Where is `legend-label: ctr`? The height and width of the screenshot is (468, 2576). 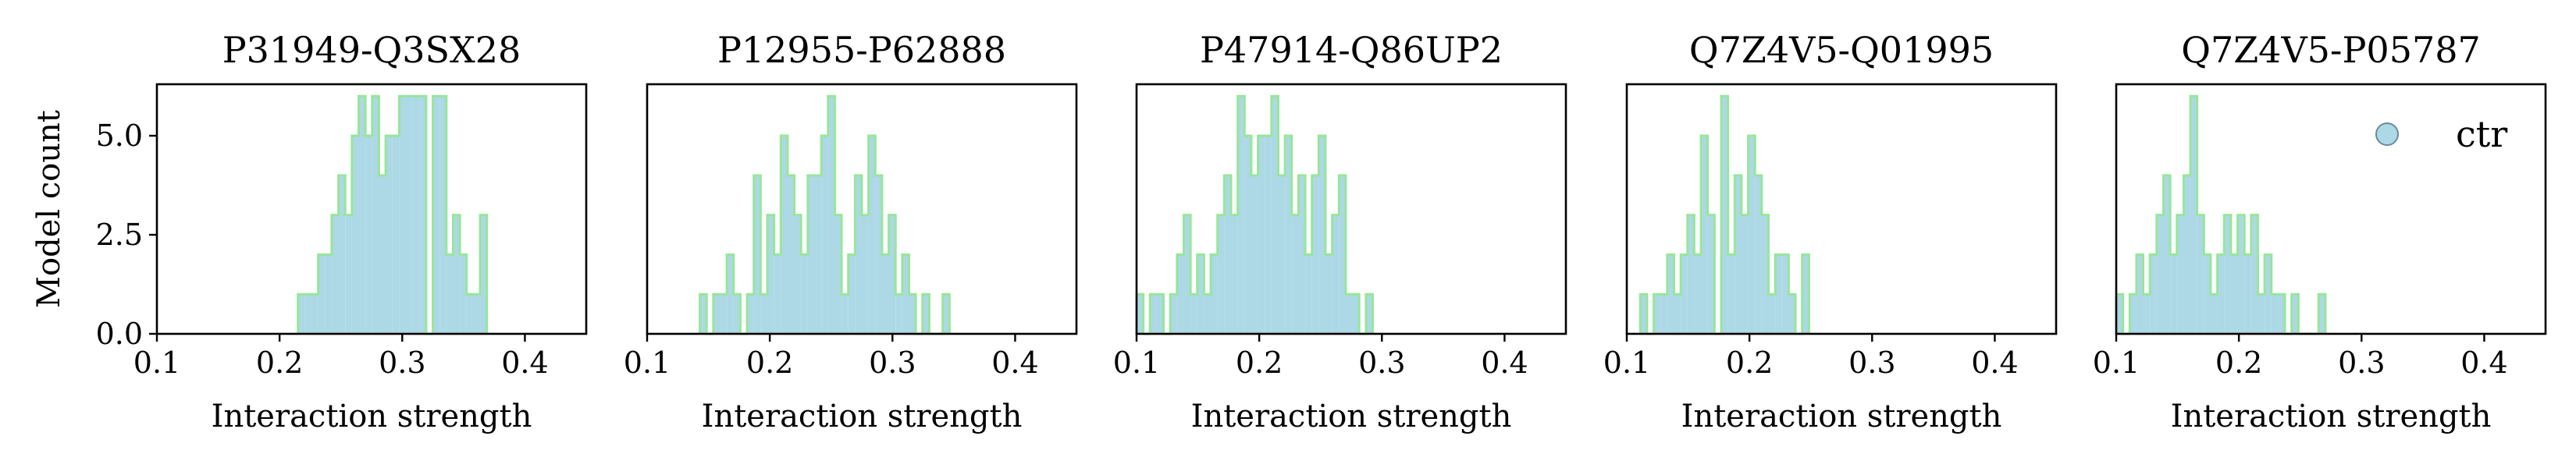 legend-label: ctr is located at coordinates (2481, 134).